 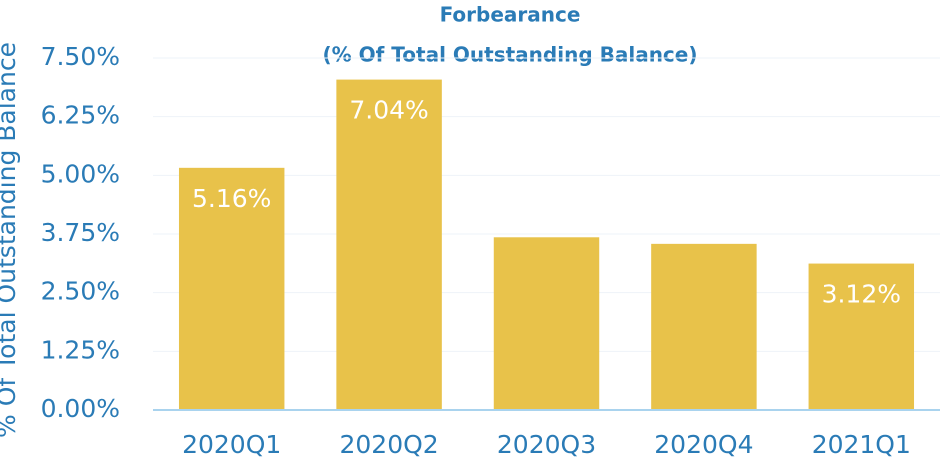 I want to click on y-tick-label: 7.50%, so click(x=80, y=56).